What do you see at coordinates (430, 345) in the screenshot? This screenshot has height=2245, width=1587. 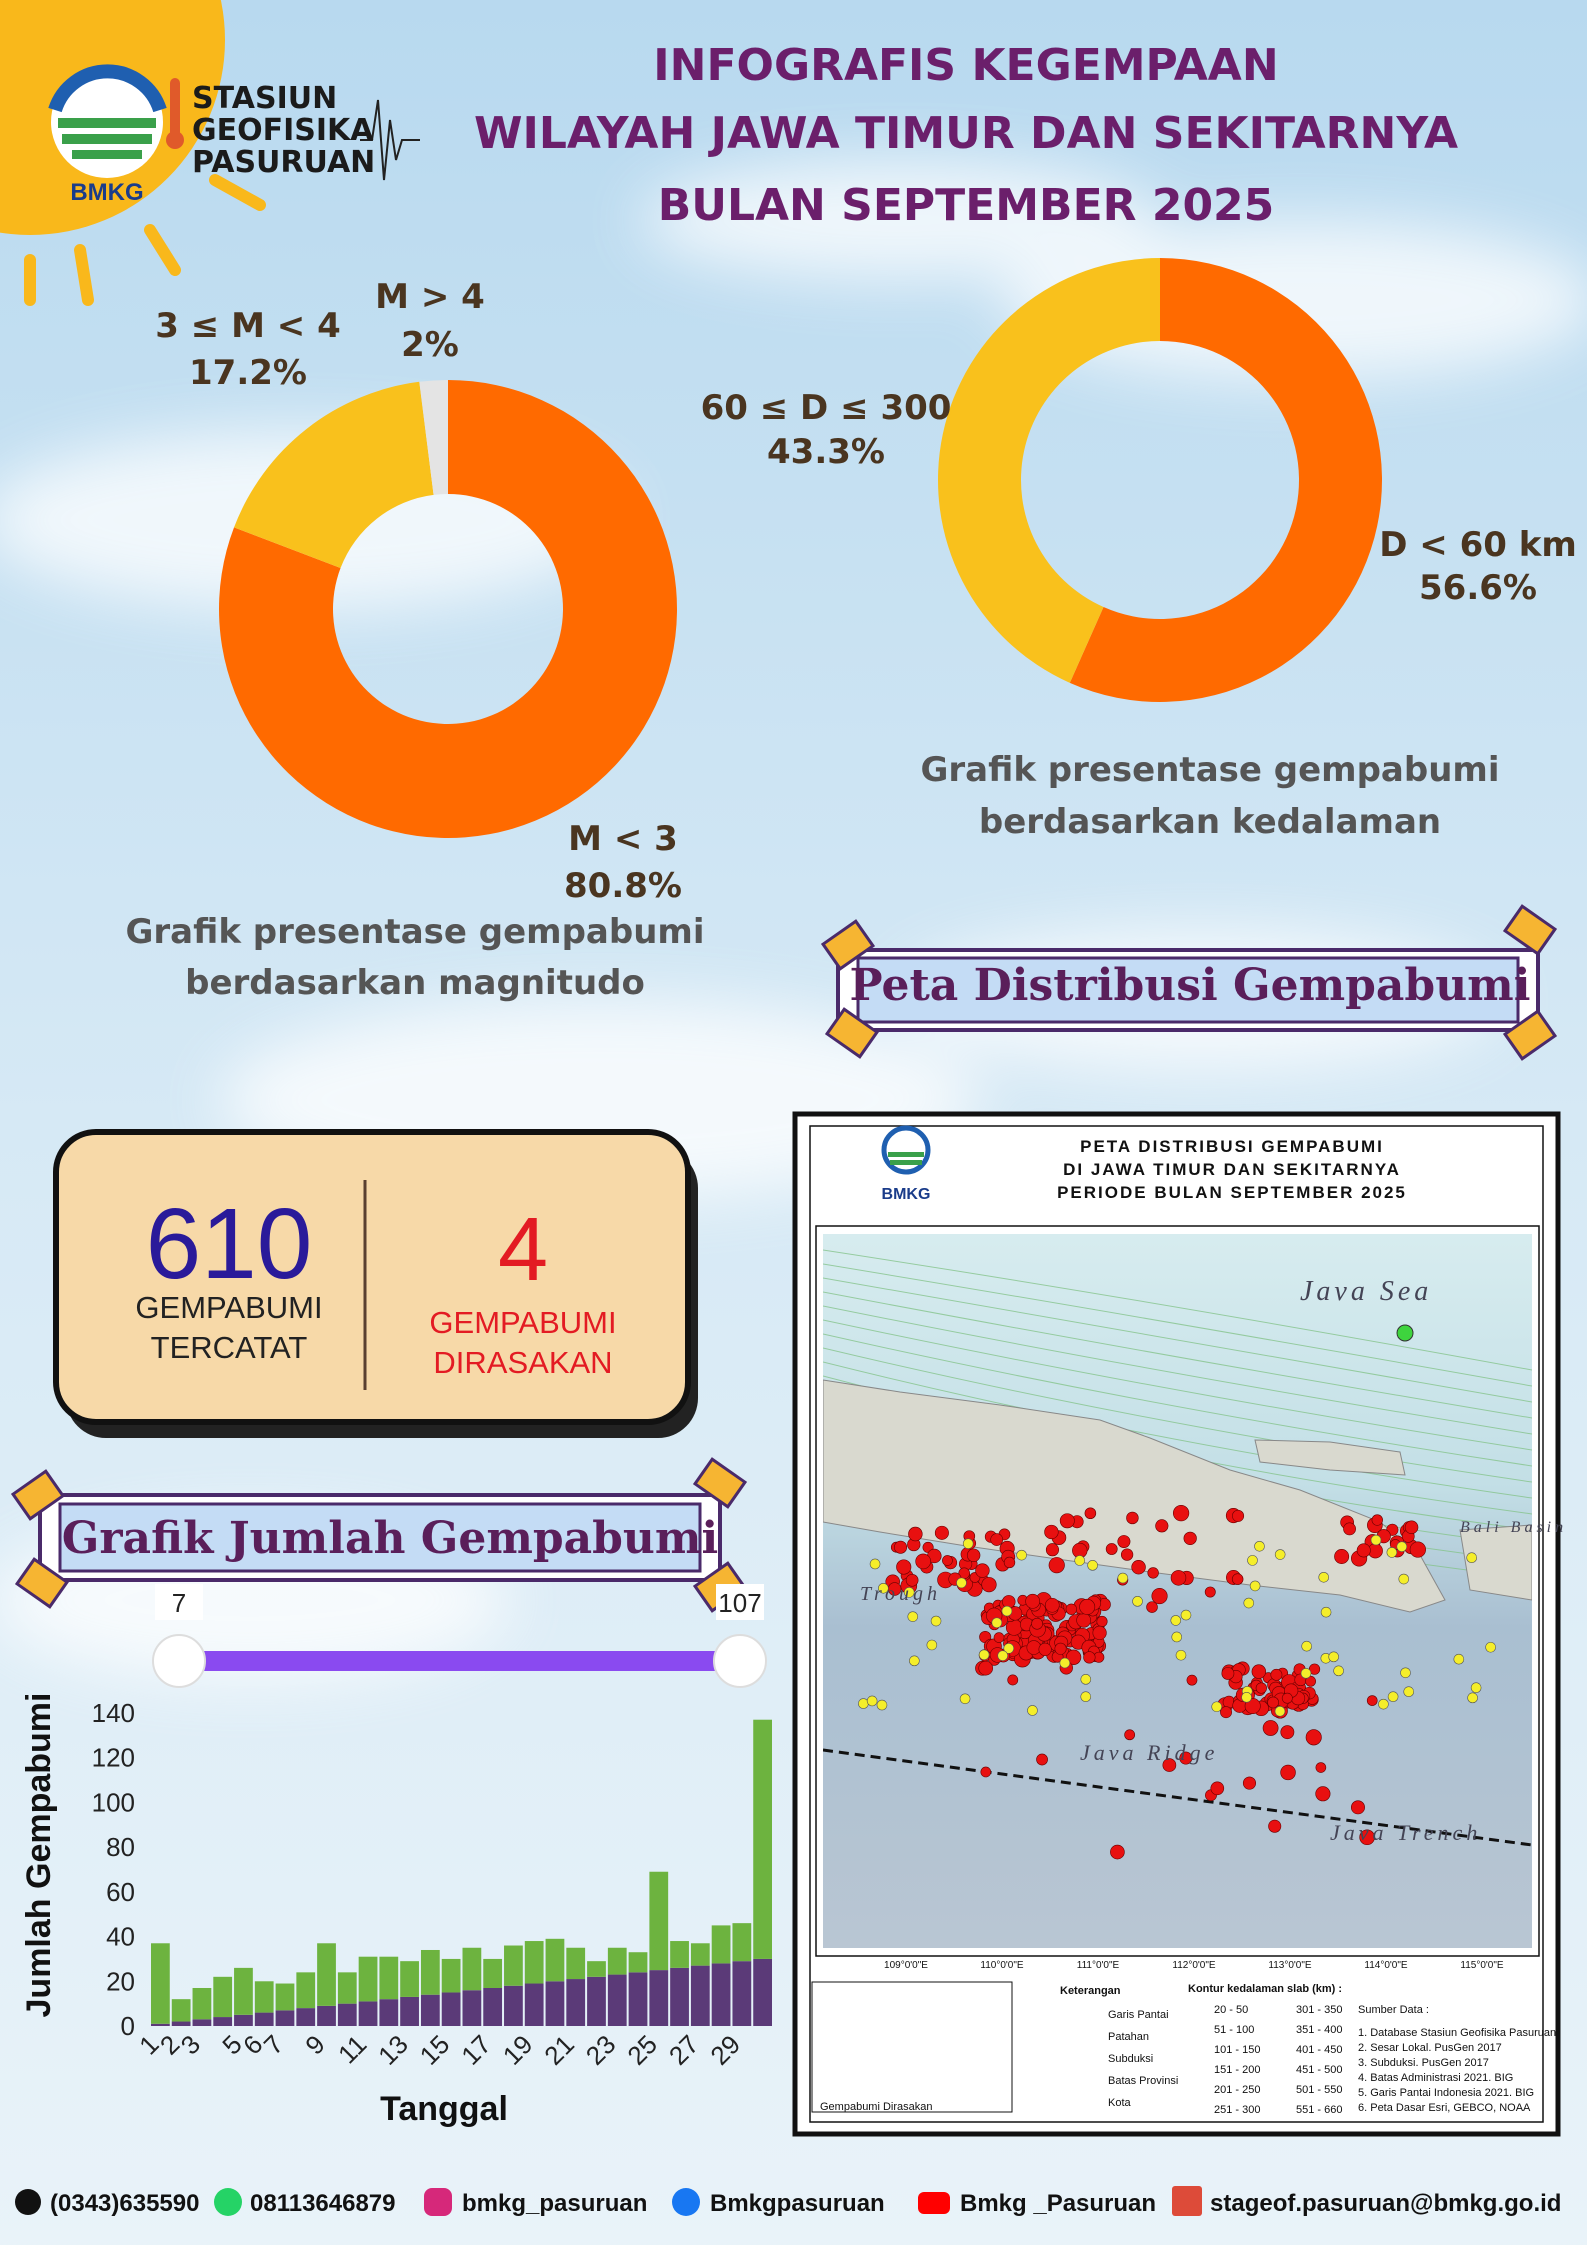 I see `slice-value: 2%` at bounding box center [430, 345].